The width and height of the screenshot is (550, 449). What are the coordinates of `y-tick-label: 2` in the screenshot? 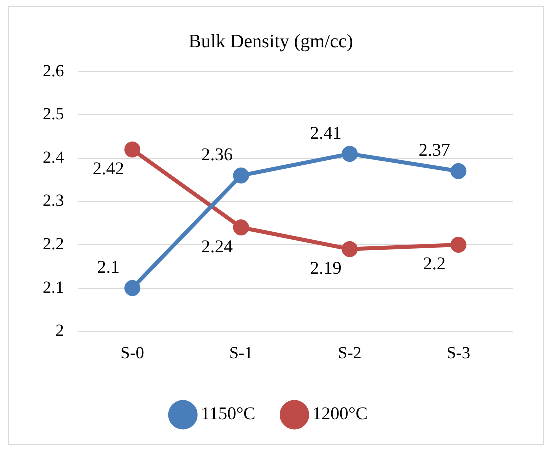 It's located at (60, 330).